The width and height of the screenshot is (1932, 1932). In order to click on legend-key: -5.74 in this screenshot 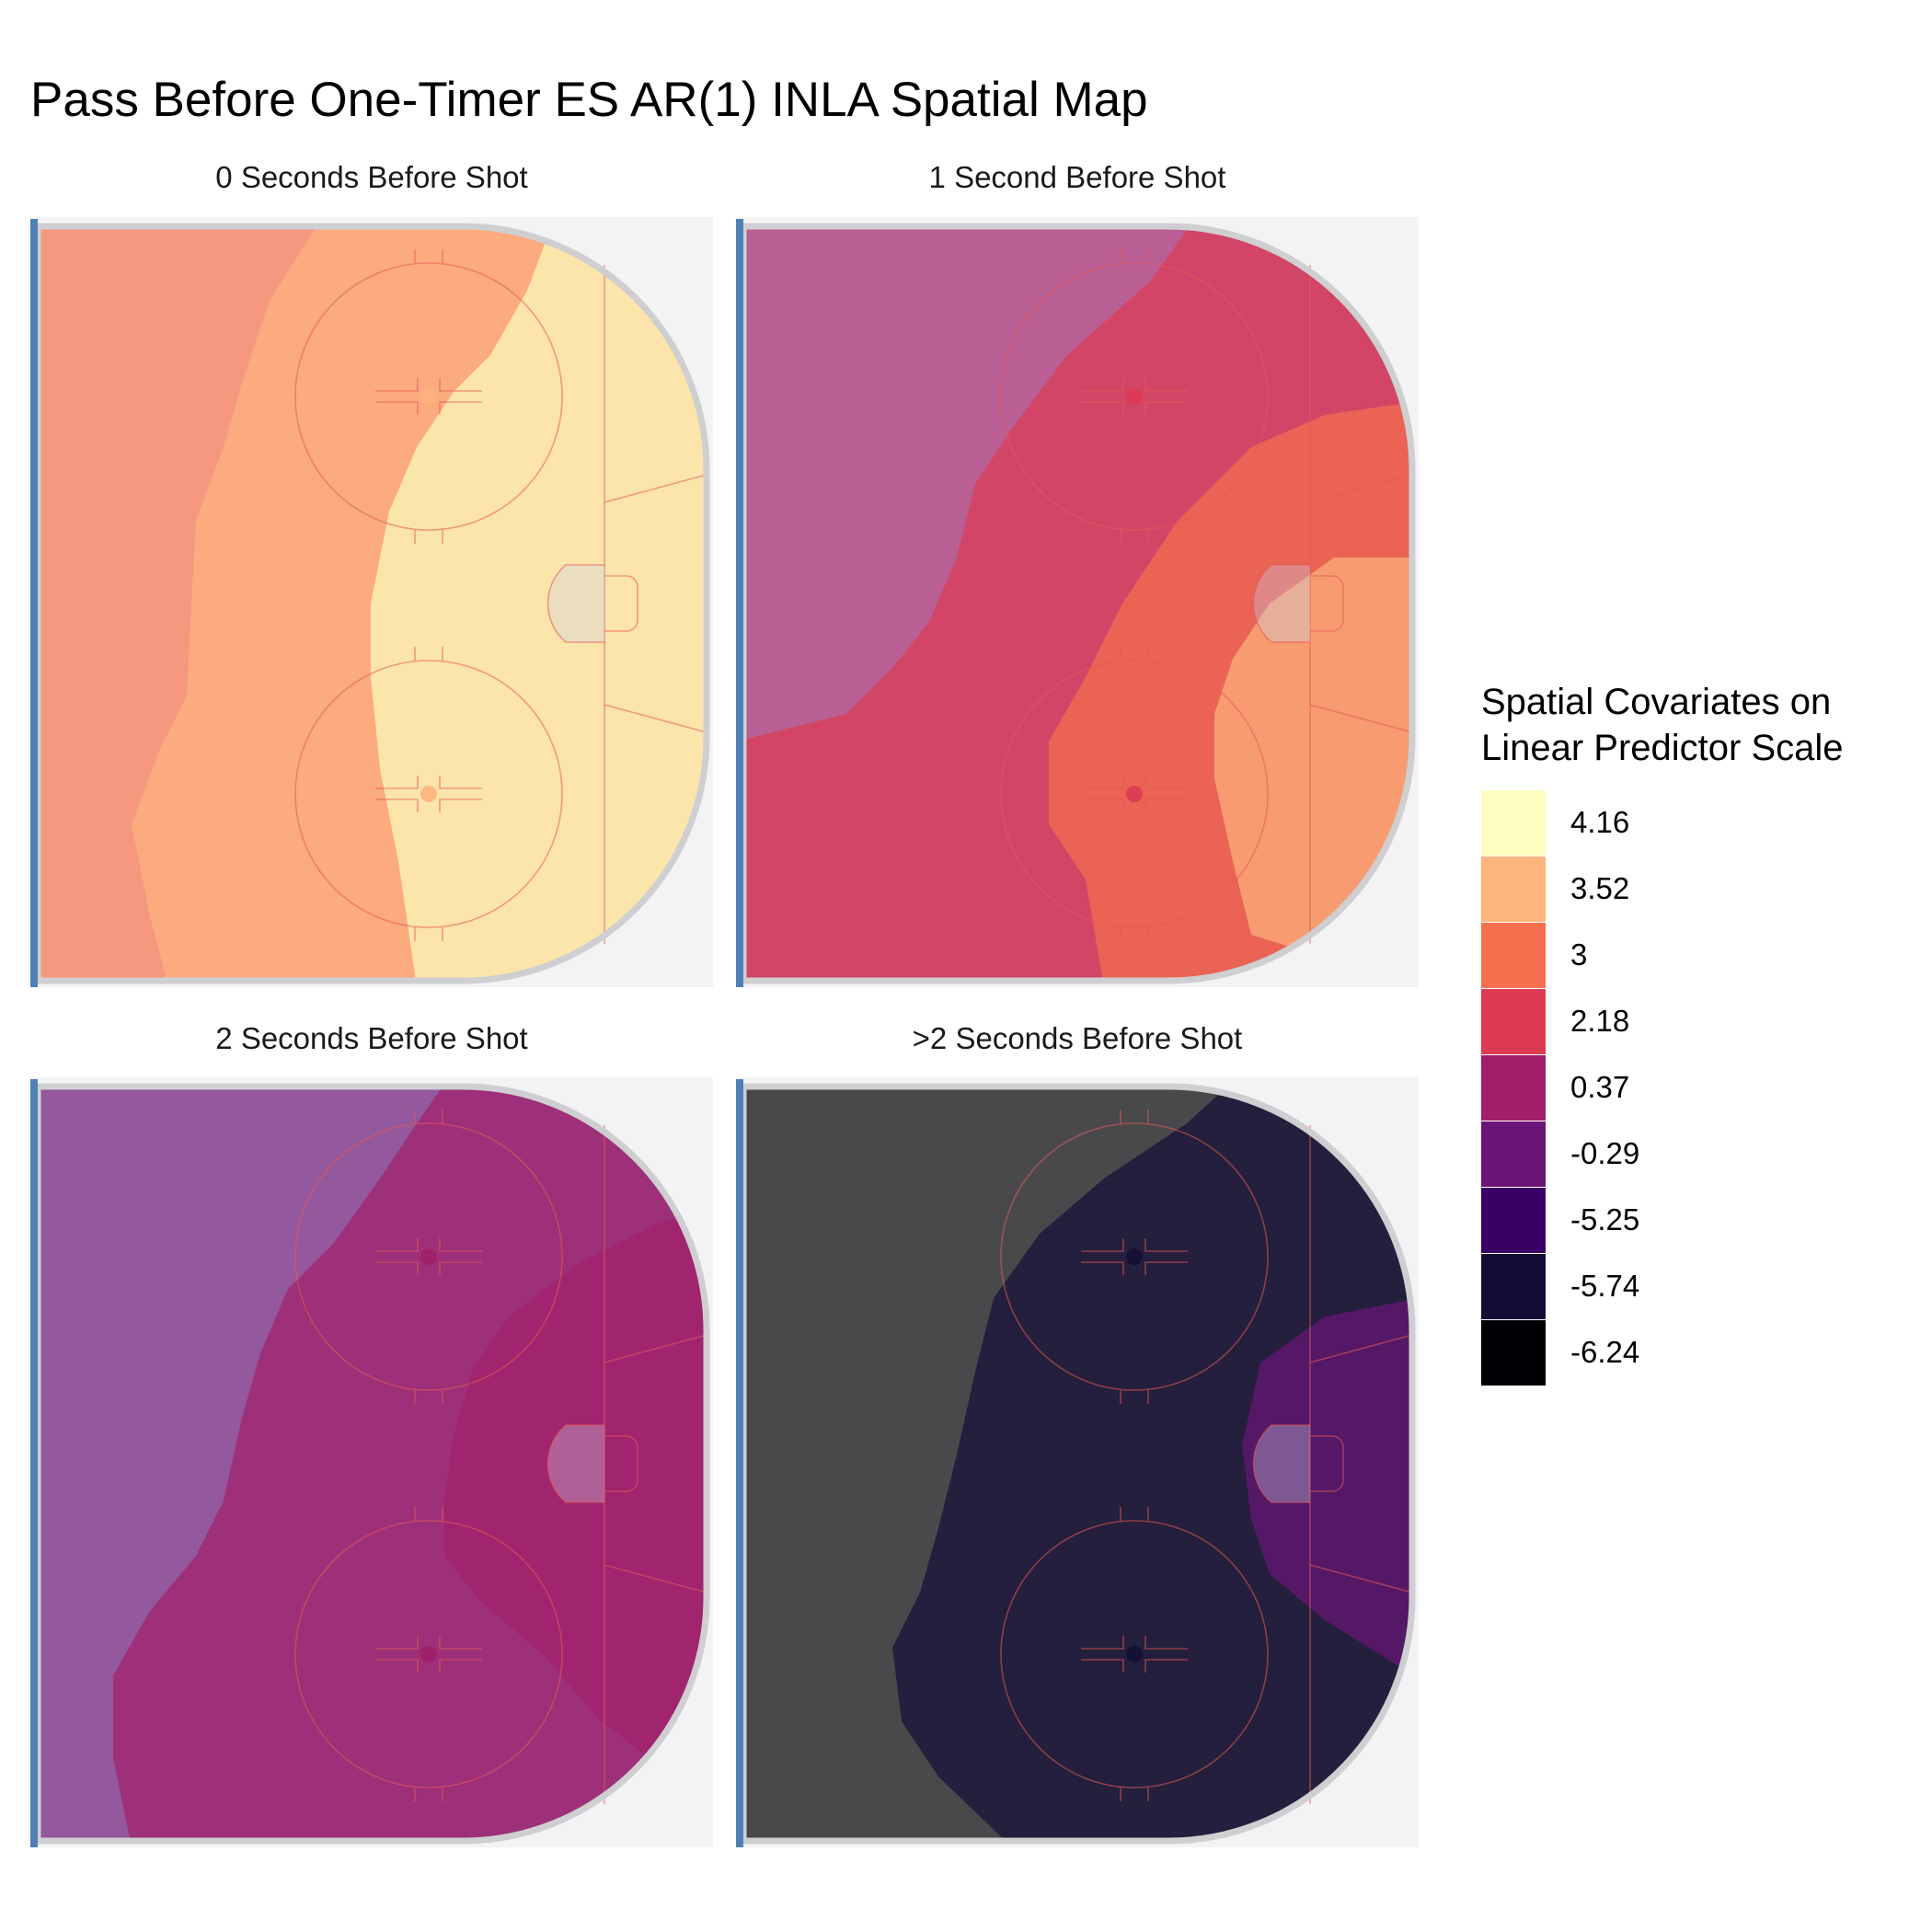, I will do `click(1662, 1286)`.